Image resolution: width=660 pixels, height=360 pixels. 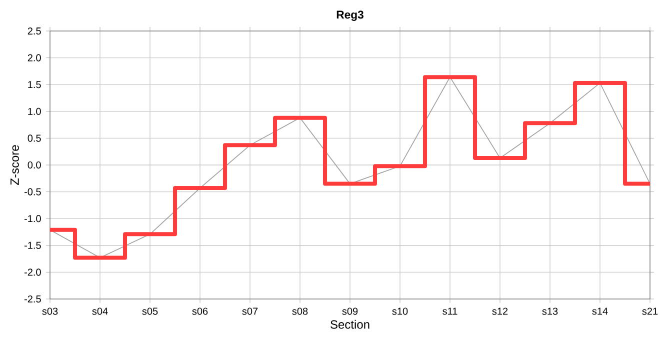 What do you see at coordinates (32, 245) in the screenshot?
I see `y-tick-label: -1.5` at bounding box center [32, 245].